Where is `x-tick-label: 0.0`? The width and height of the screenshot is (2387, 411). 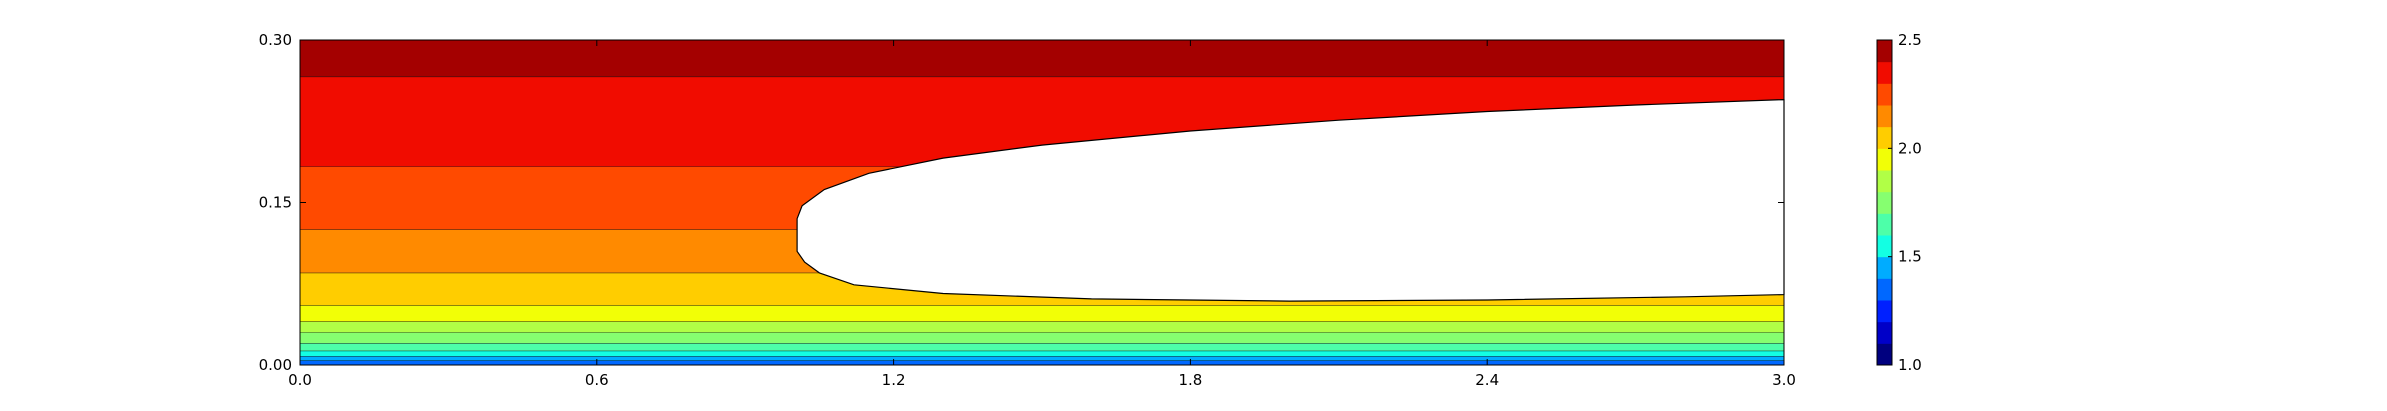
x-tick-label: 0.0 is located at coordinates (300, 380).